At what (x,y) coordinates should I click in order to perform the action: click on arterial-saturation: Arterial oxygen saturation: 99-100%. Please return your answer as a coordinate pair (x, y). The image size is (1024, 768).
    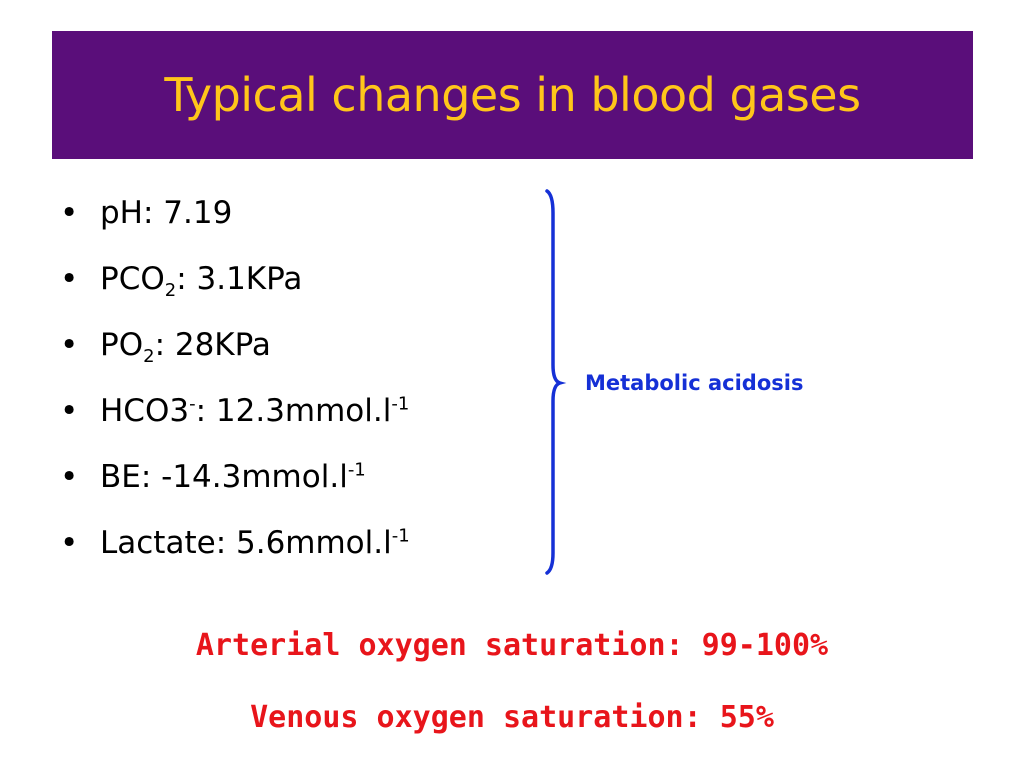
    Looking at the image, I should click on (512, 645).